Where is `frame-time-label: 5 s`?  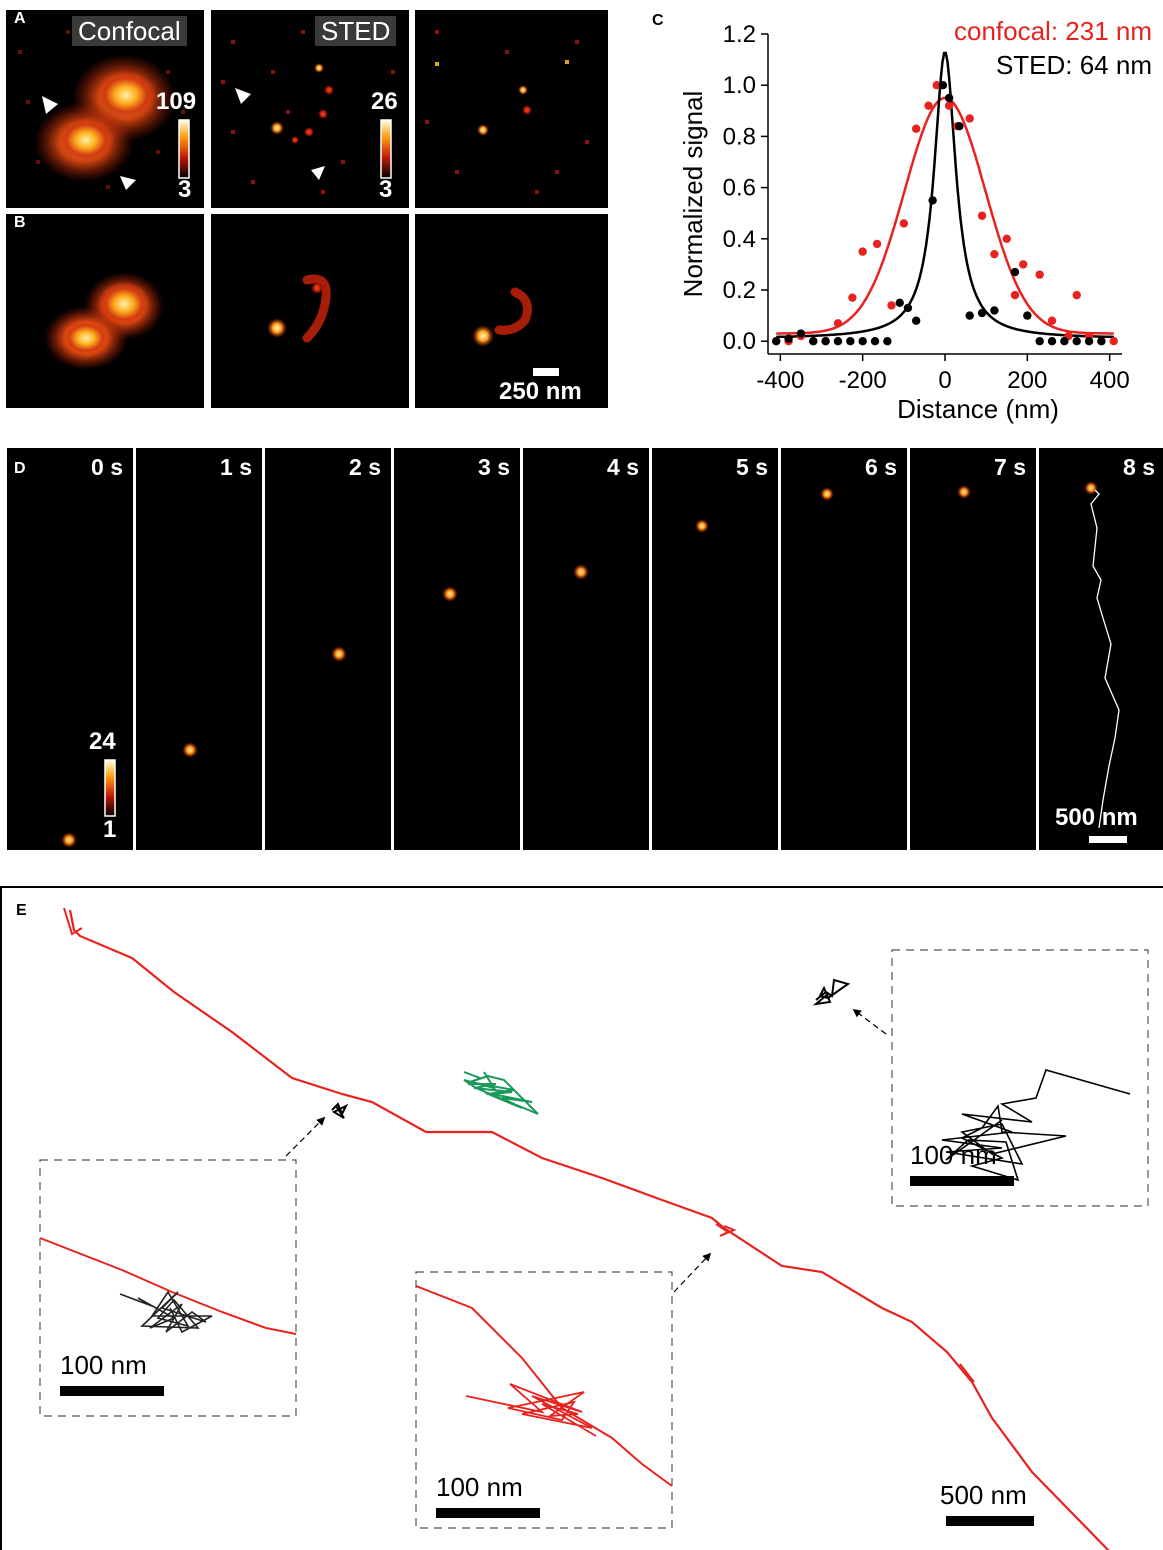
frame-time-label: 5 s is located at coordinates (752, 467).